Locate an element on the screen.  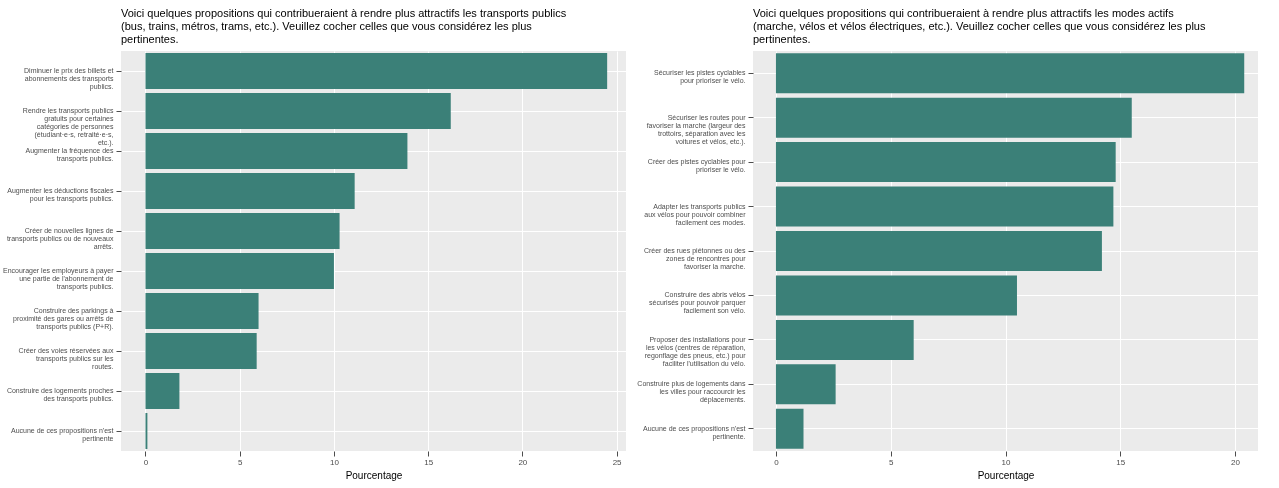
chart-title: Voici quelques propositions qui contribueraient à rendre plus attractifs les transports publics (bus, trains, métros, trams, etc.). Veuillez cocher celles que vous considérez les plus pertinentes. is located at coordinates (344, 26).